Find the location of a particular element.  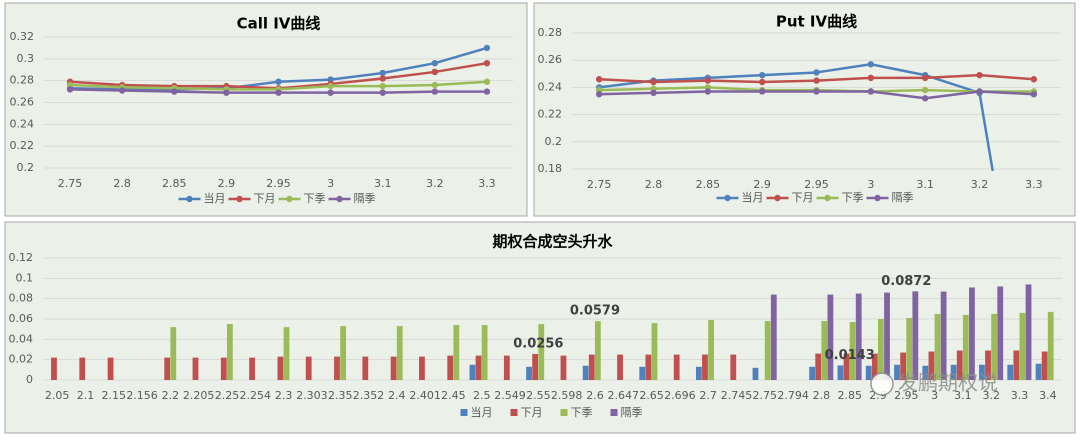

chart-title: 期权合成空头升水 is located at coordinates (552, 242).